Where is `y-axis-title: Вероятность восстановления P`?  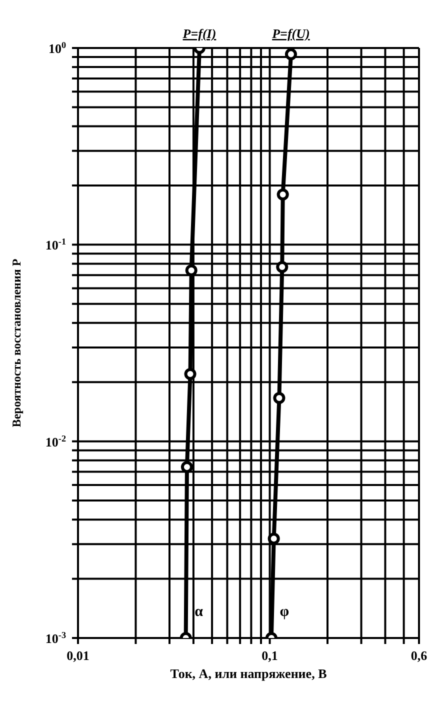
y-axis-title: Вероятность восстановления P is located at coordinates (16, 343).